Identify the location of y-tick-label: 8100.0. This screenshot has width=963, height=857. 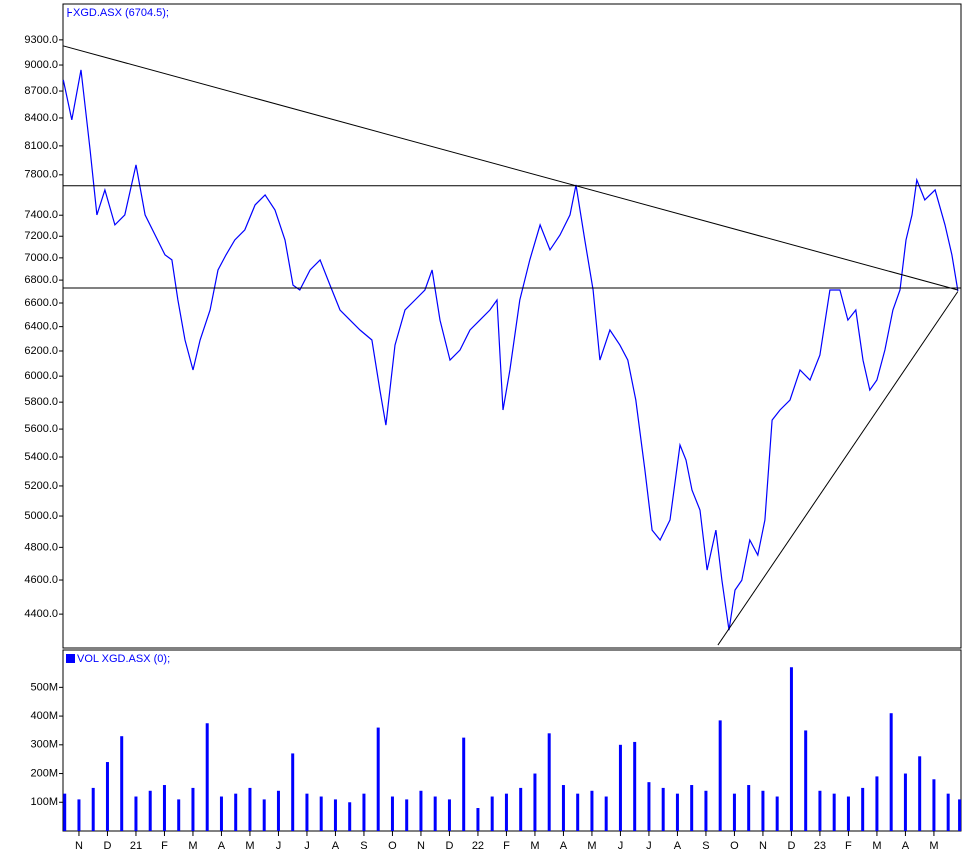
(41, 146).